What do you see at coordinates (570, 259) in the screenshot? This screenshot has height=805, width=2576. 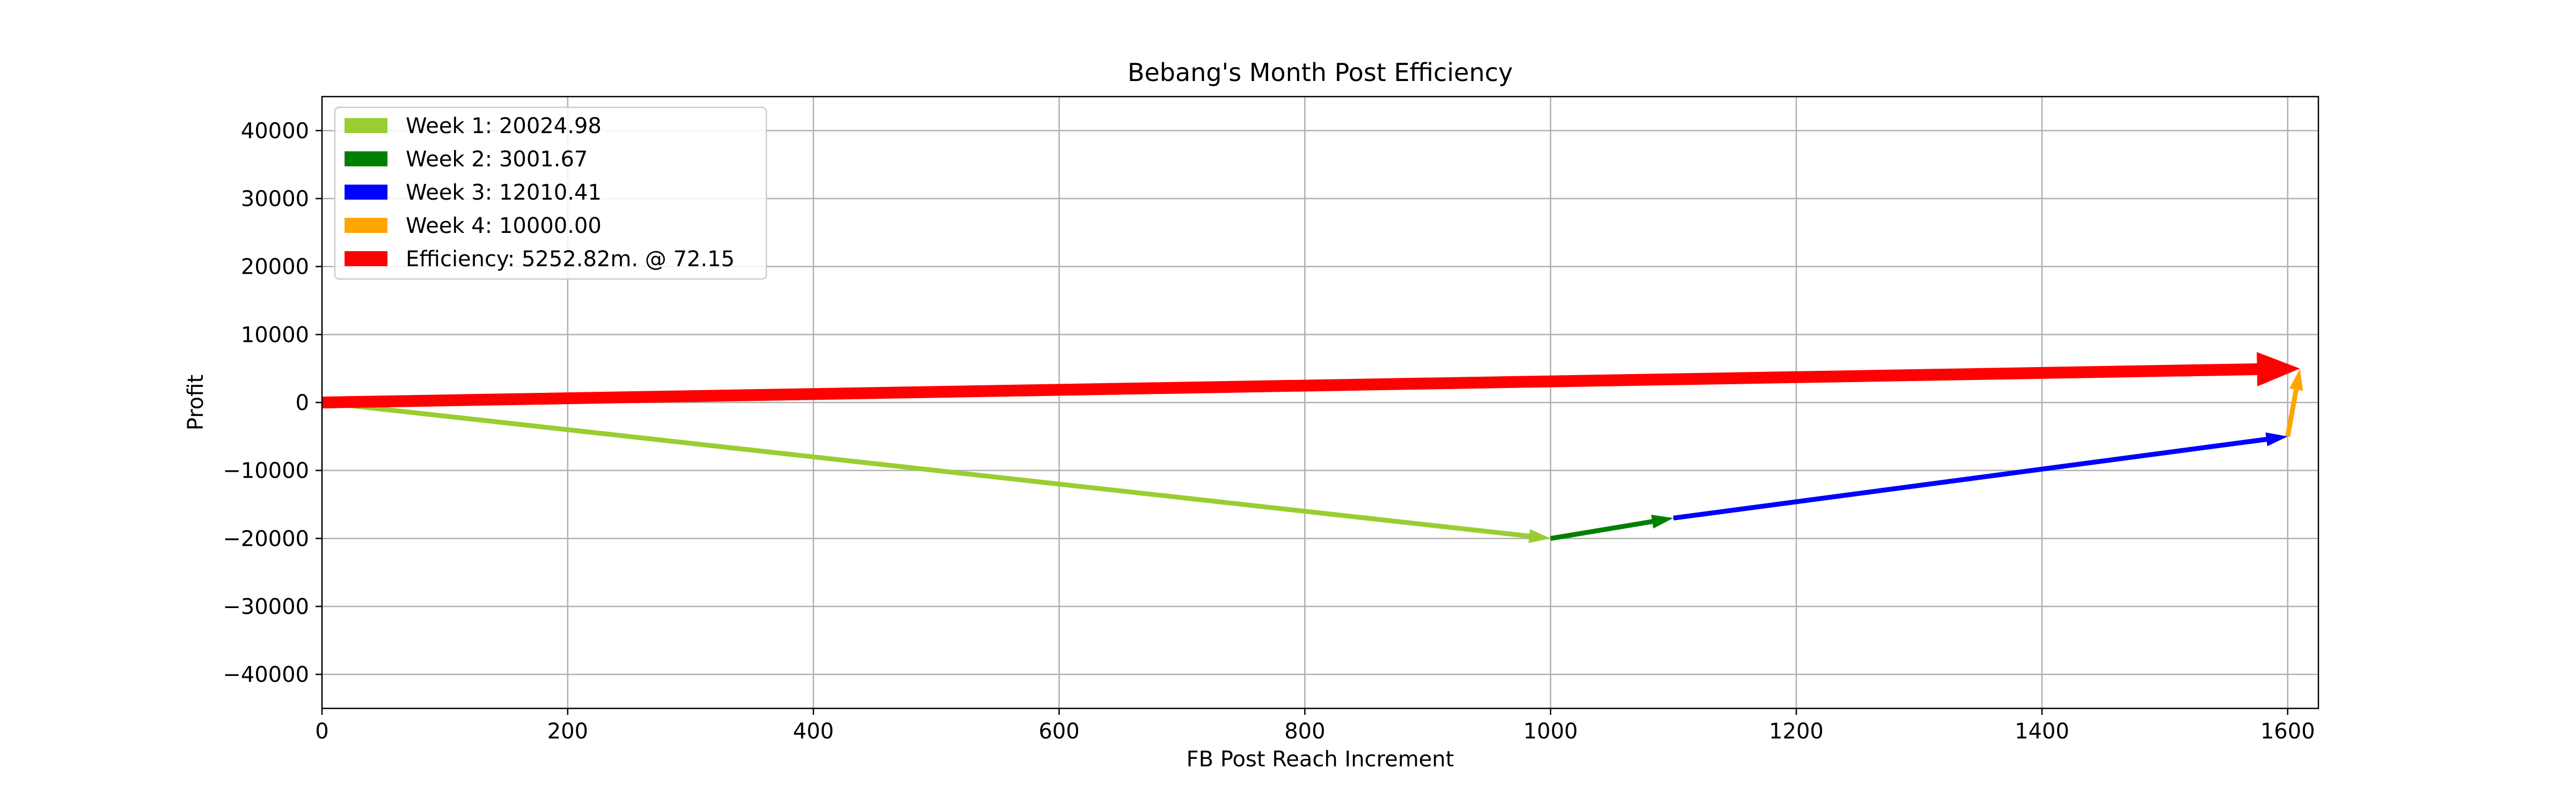 I see `legend-entry-label: Efficiency: 5252.82m. @ 72.15` at bounding box center [570, 259].